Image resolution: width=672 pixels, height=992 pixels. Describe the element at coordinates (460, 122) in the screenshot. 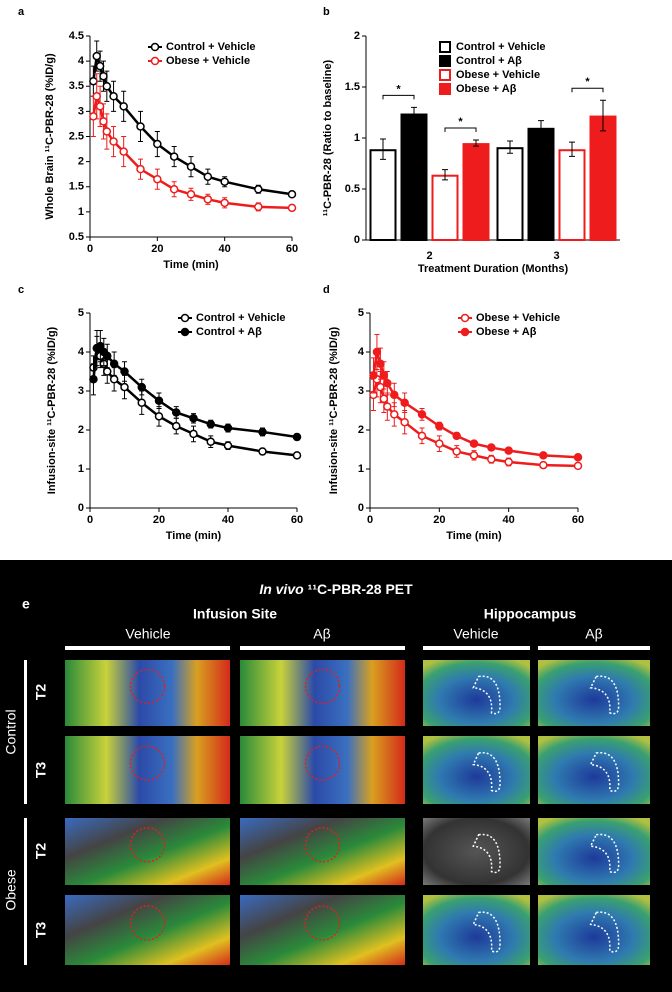

I see `annotation: *` at that location.